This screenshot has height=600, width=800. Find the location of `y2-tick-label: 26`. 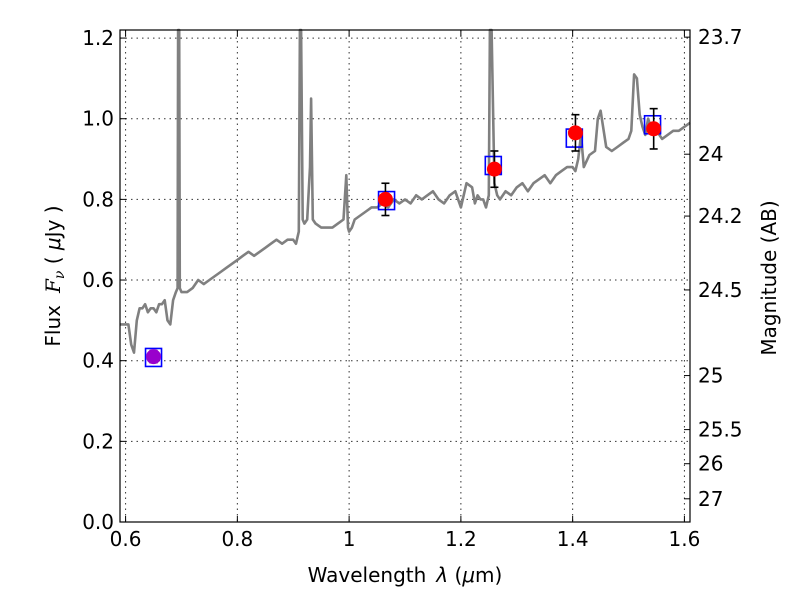

y2-tick-label: 26 is located at coordinates (710, 464).